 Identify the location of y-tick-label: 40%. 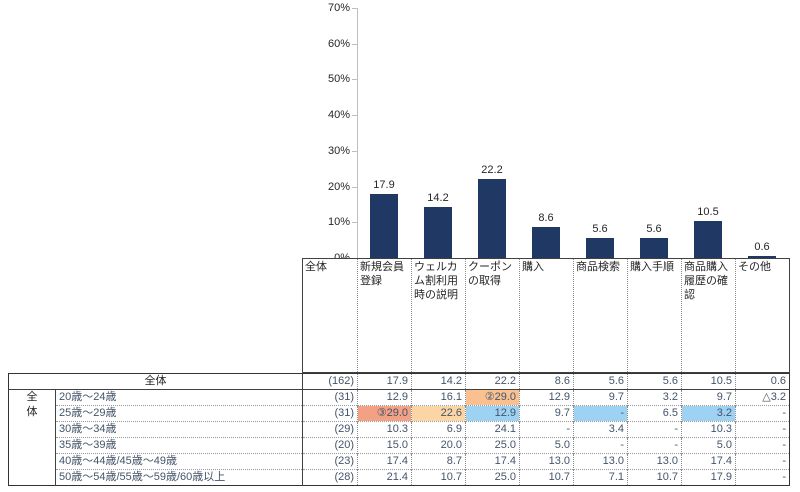
(338, 115).